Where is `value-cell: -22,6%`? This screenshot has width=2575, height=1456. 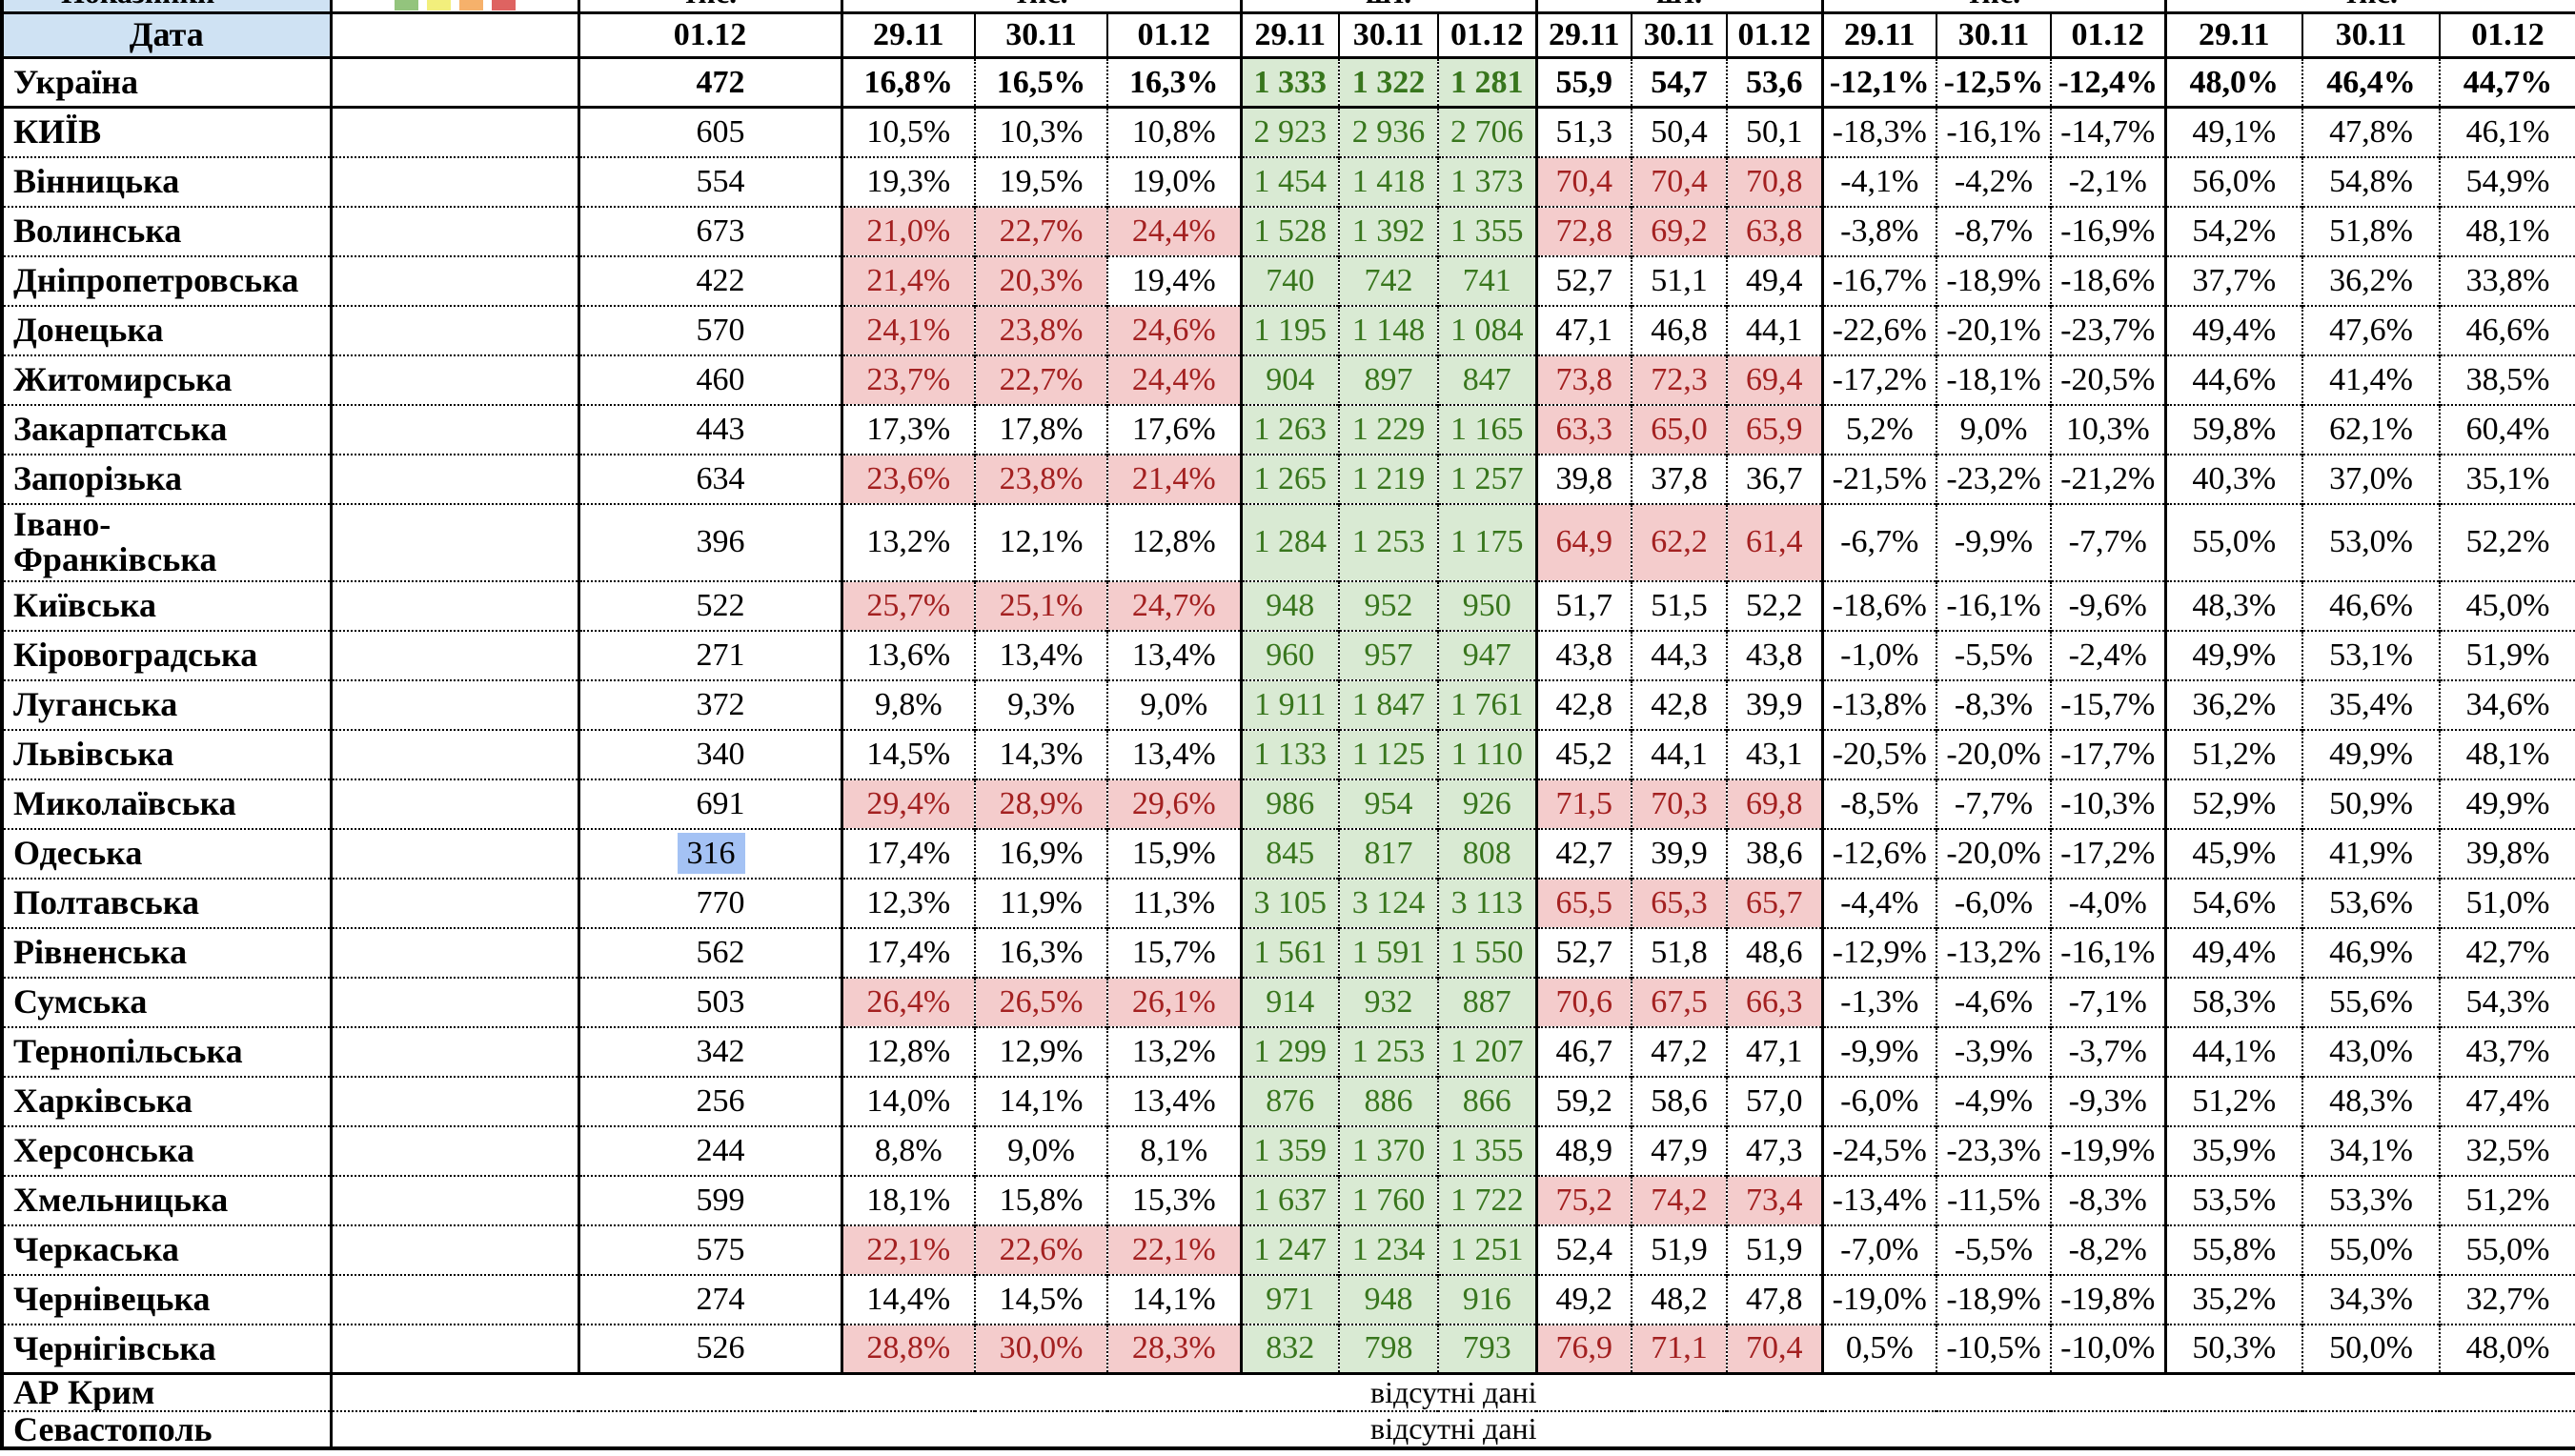 value-cell: -22,6% is located at coordinates (1878, 330).